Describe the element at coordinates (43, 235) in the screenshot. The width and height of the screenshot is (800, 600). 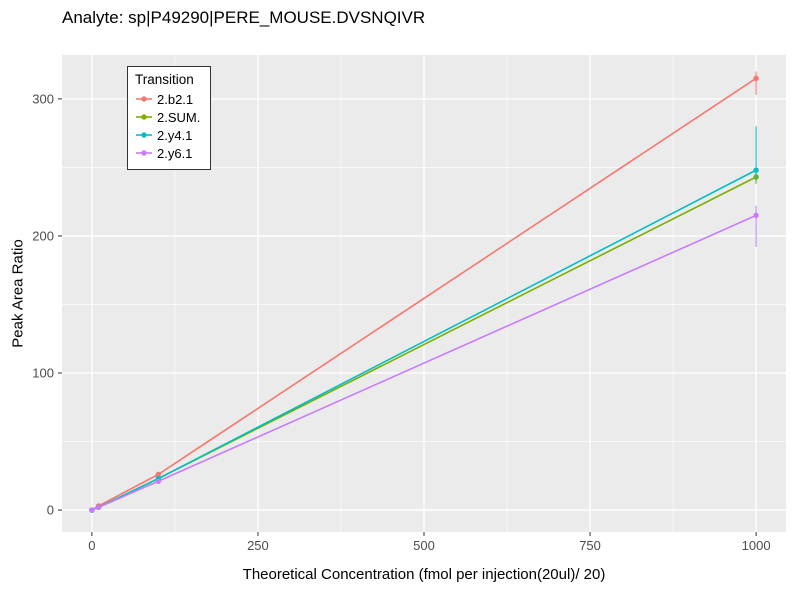
I see `y-tick-label: 200` at that location.